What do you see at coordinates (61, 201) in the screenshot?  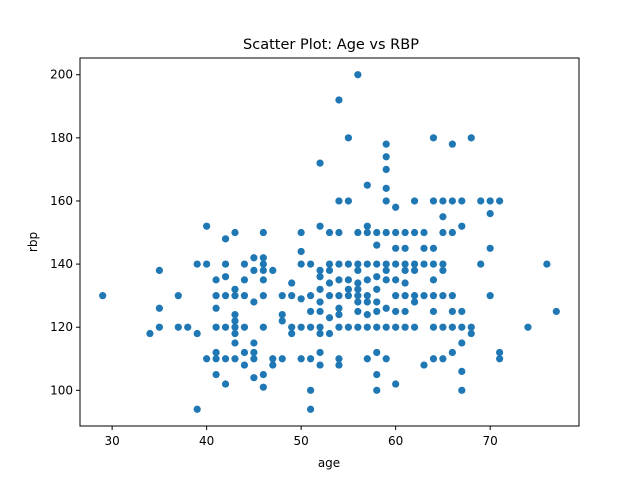 I see `y-tick-label: 160` at bounding box center [61, 201].